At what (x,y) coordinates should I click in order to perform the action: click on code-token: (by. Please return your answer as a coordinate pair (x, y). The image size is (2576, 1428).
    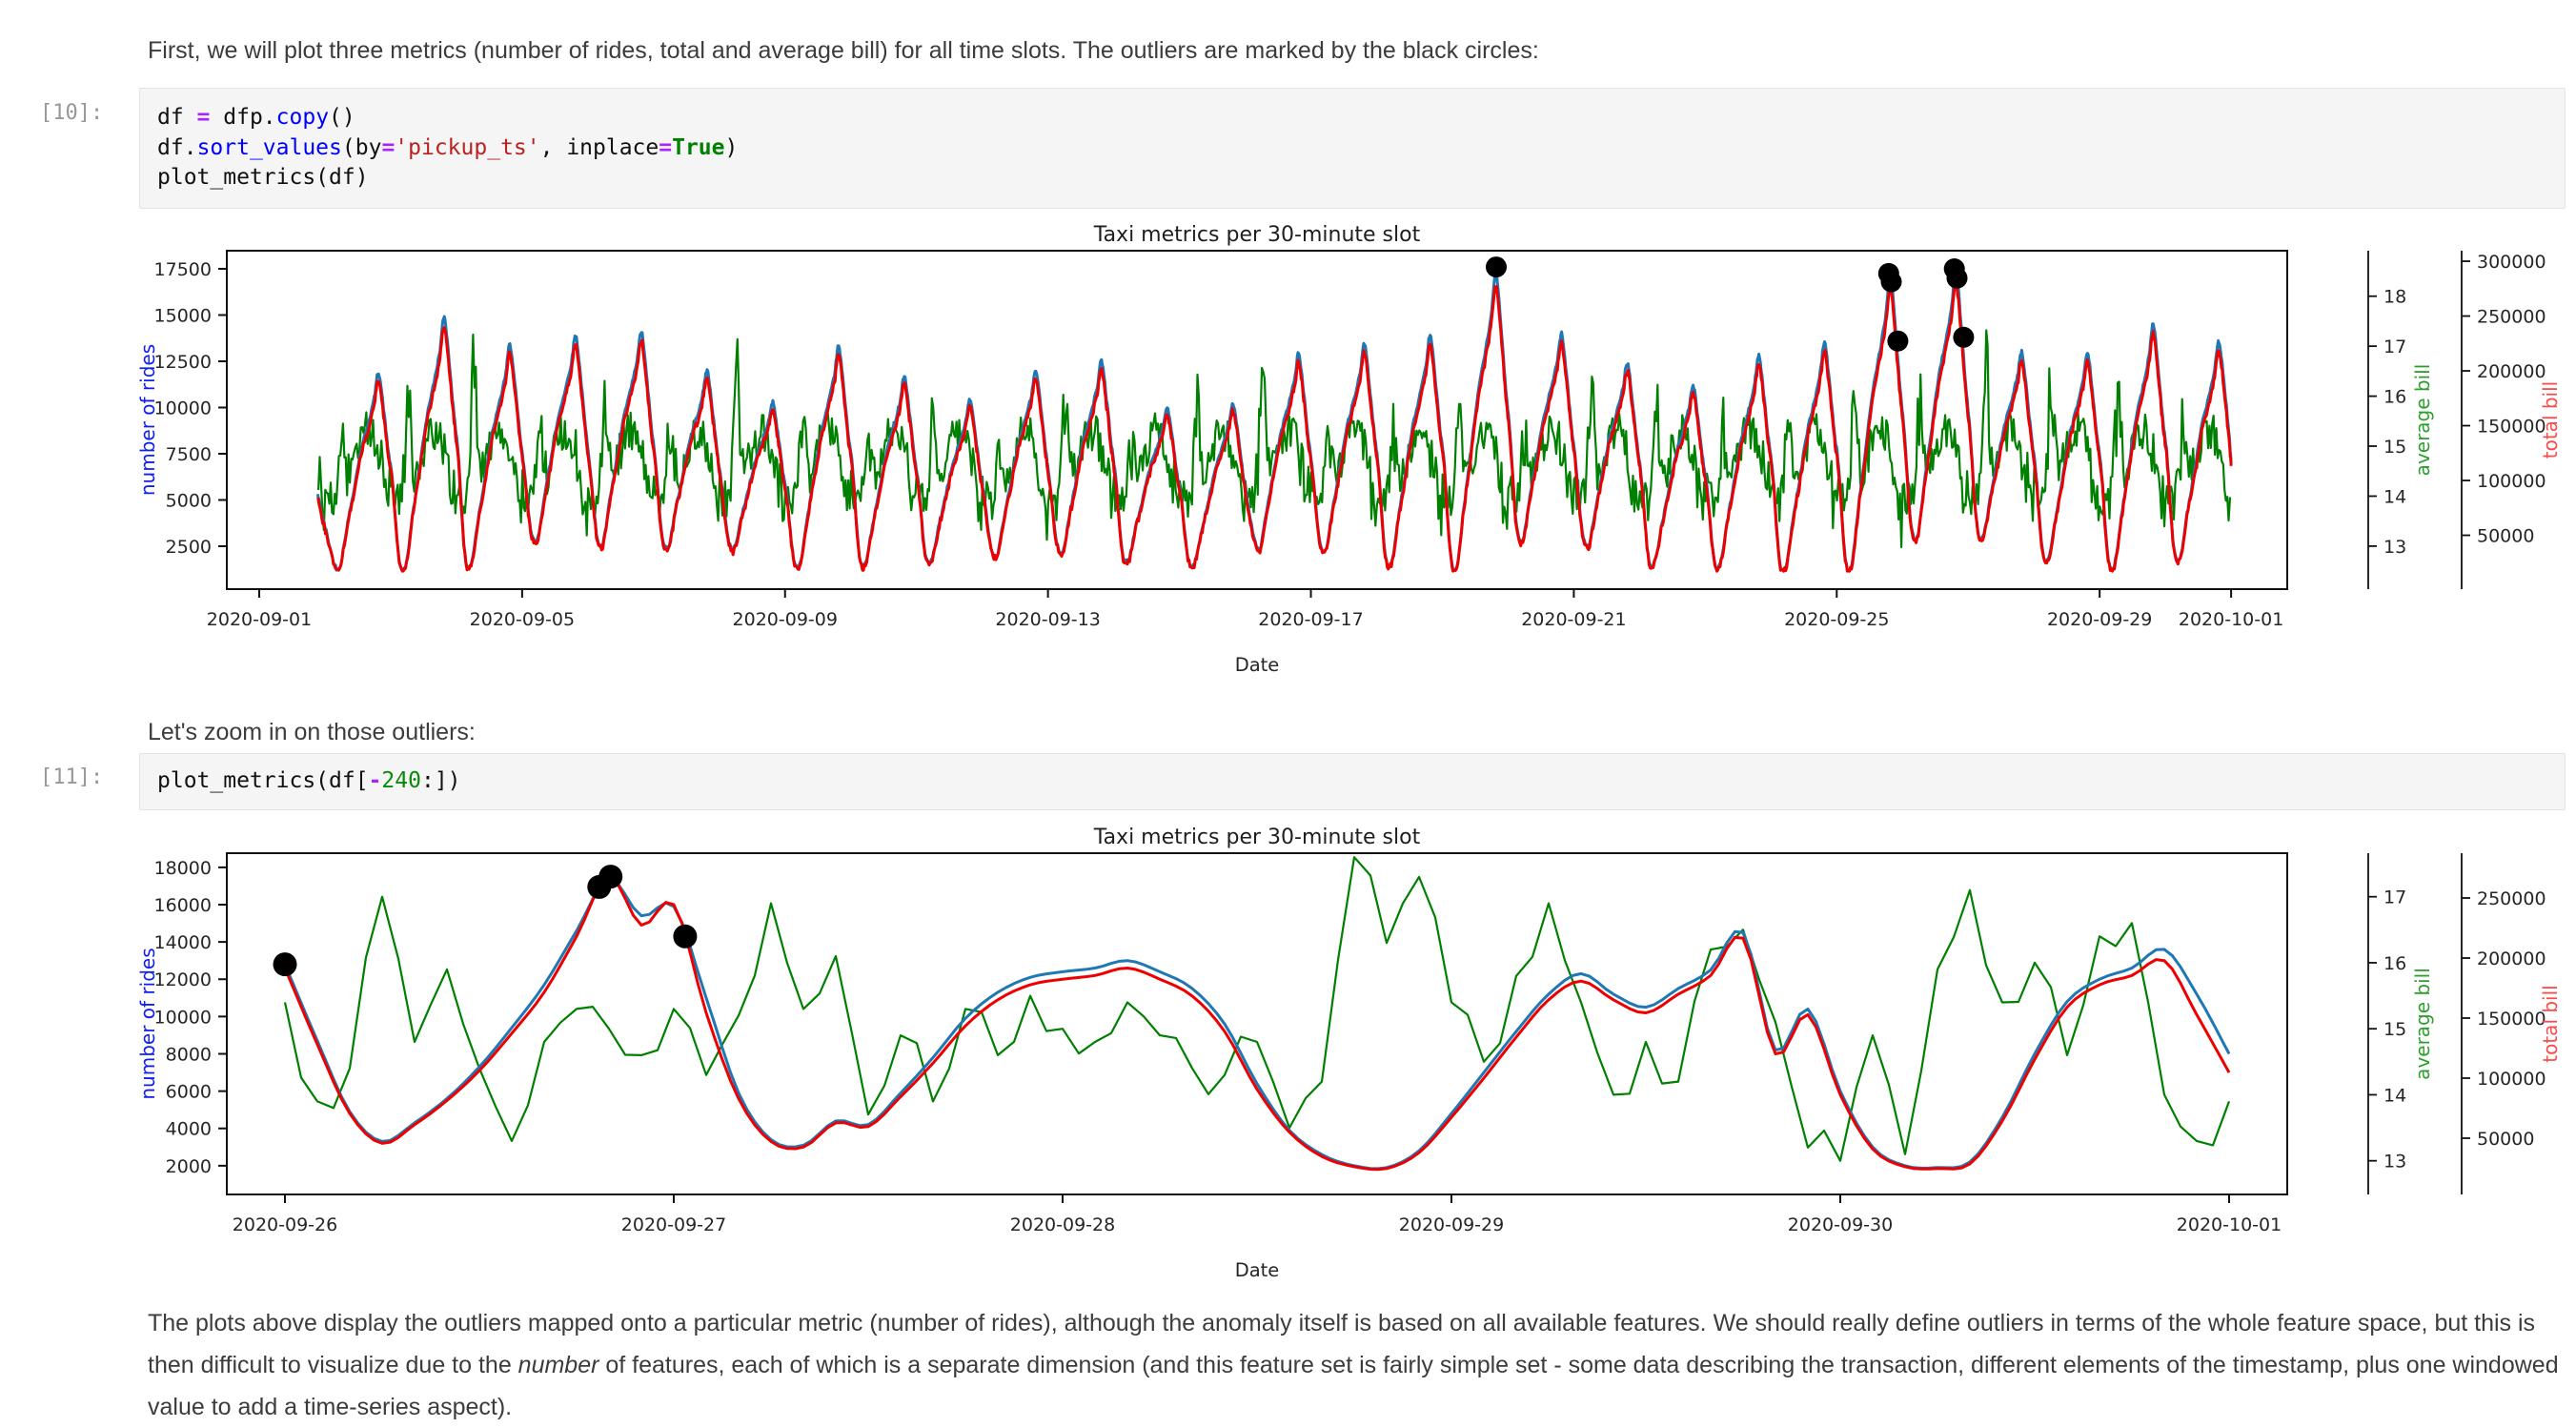
    Looking at the image, I should click on (361, 147).